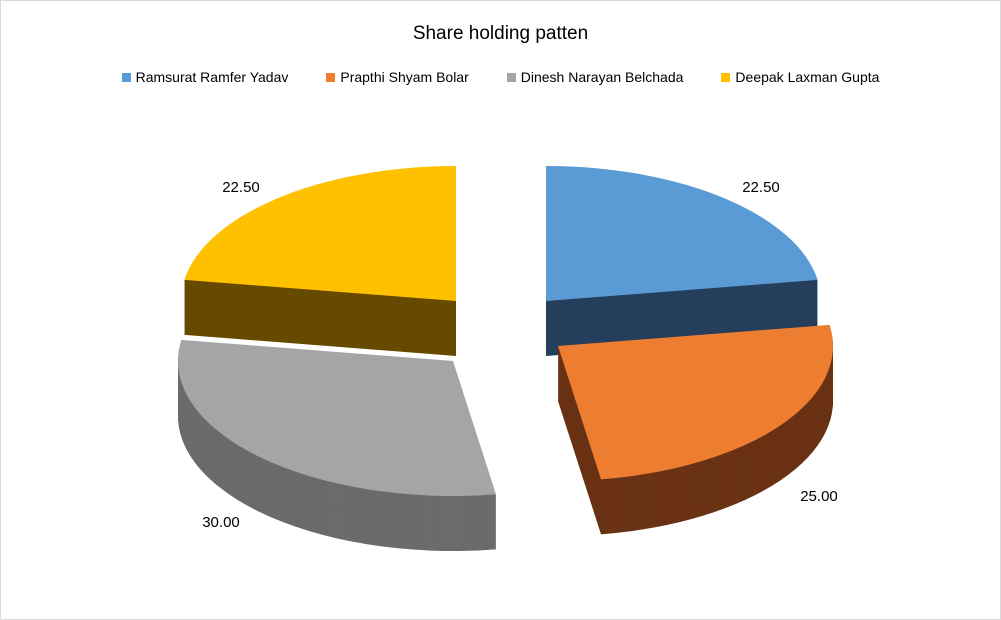 Image resolution: width=1001 pixels, height=620 pixels. I want to click on data-label: 30.00, so click(221, 522).